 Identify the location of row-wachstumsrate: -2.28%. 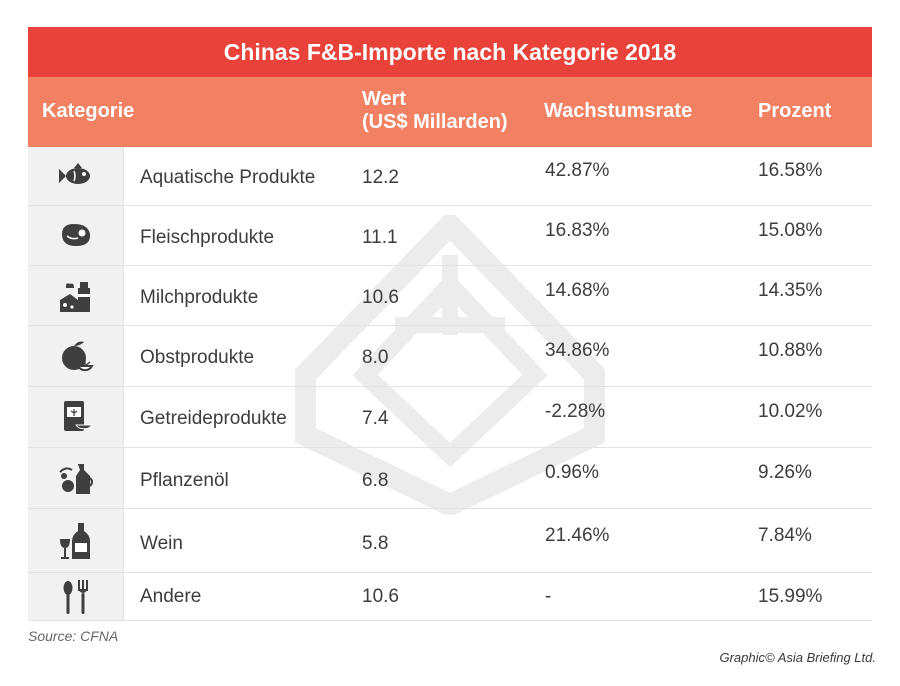
(575, 411).